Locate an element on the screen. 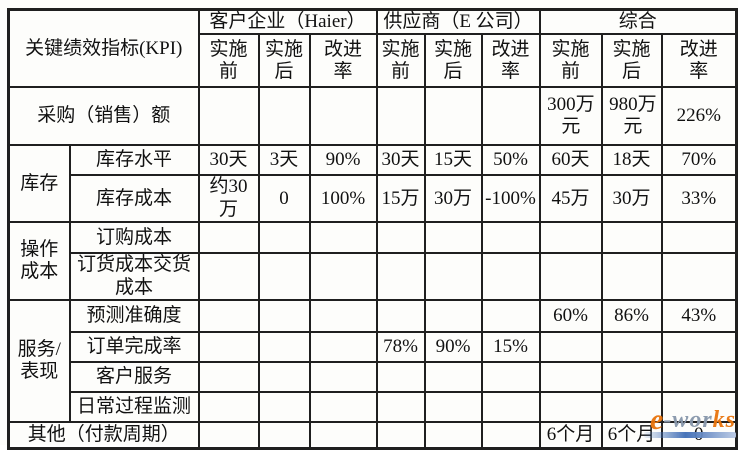  group-label: 操作成本 is located at coordinates (39, 261).